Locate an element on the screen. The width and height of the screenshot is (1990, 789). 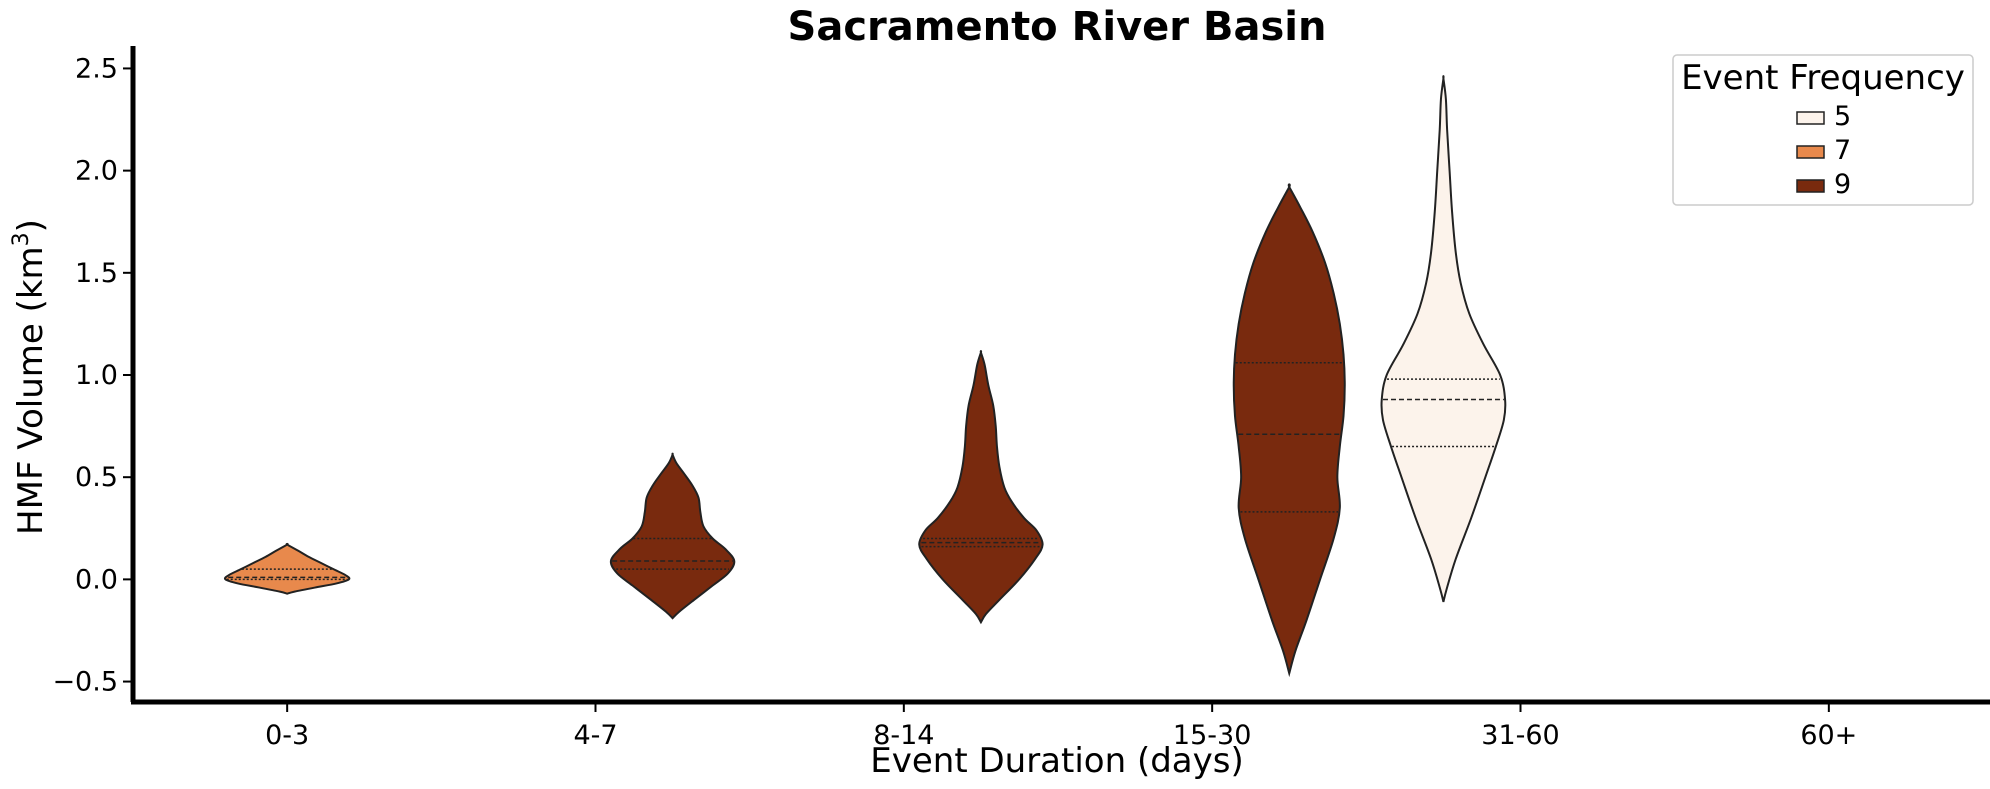
y-axis-label-superscript: 3 is located at coordinates (21, 239).